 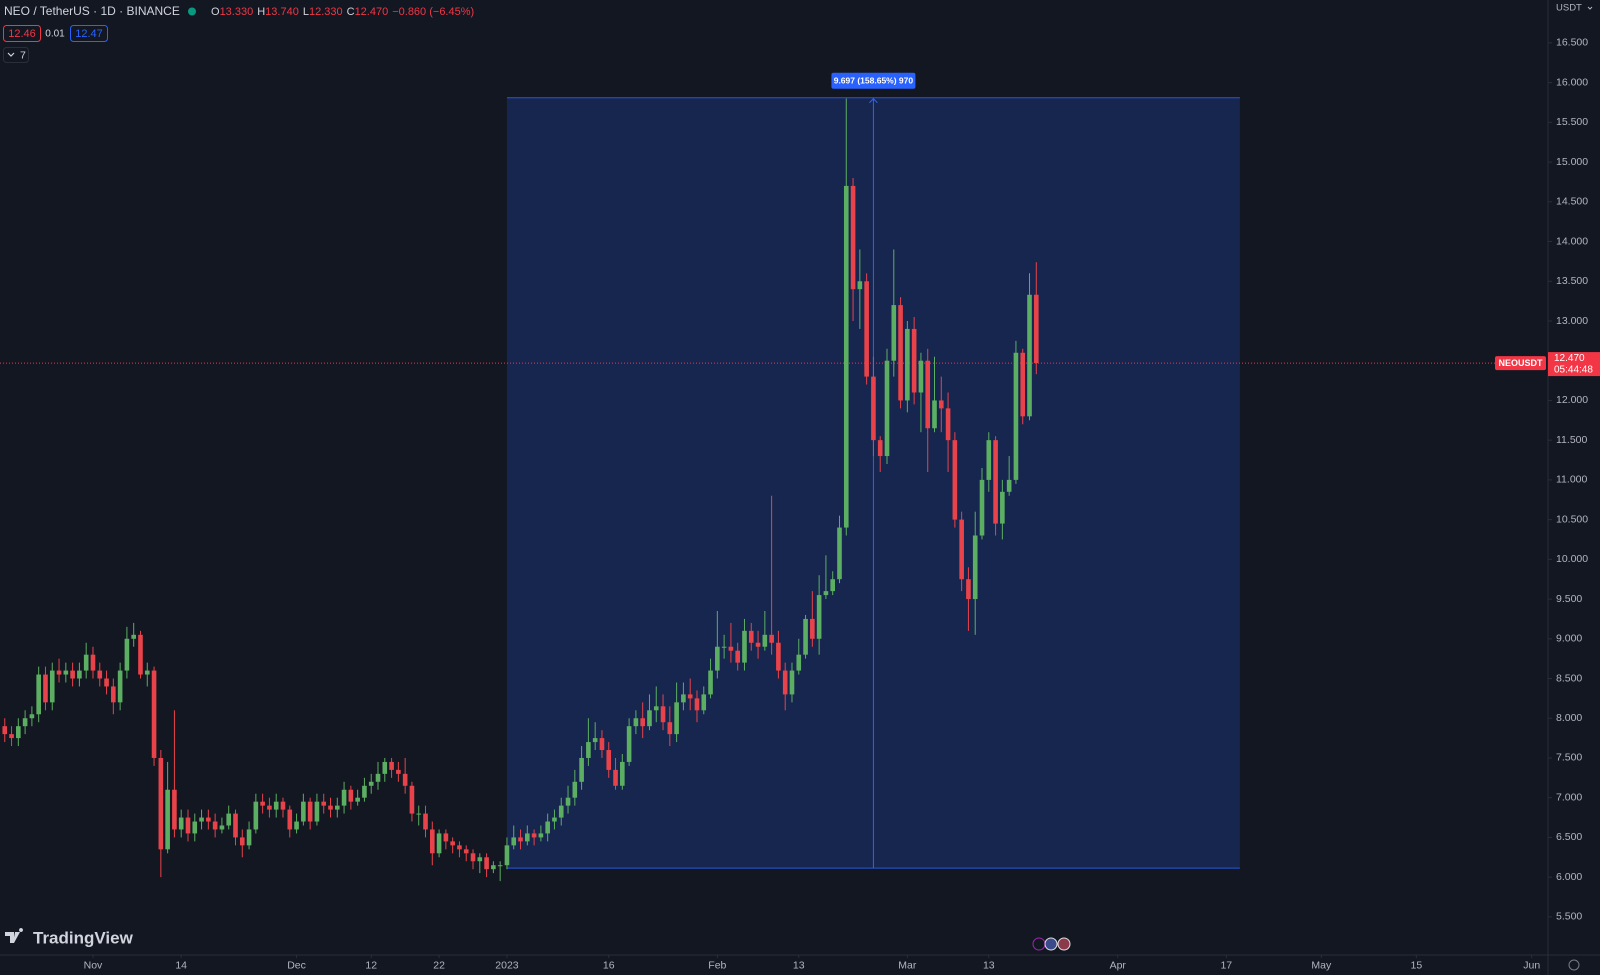 I want to click on y-tick-label: 11.500, so click(x=1571, y=440).